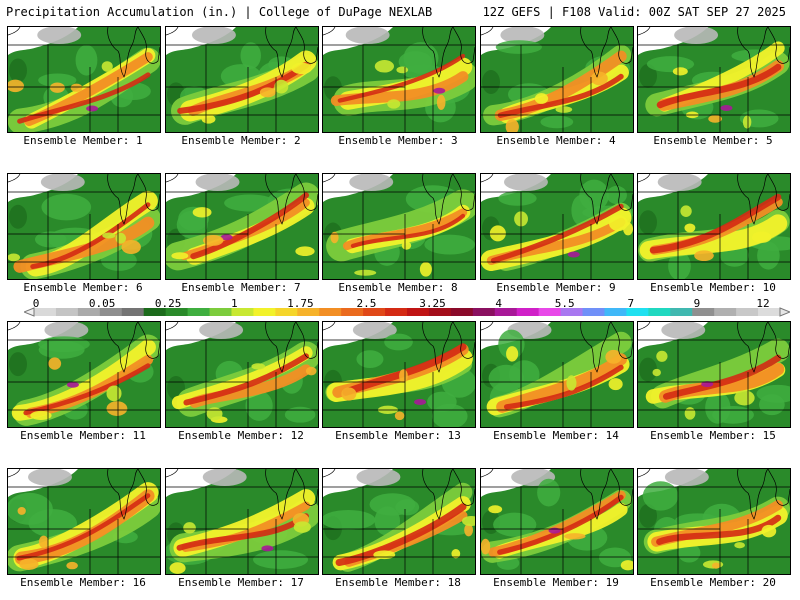  What do you see at coordinates (713, 435) in the screenshot?
I see `ensemble-member-label: Ensemble Member: 15` at bounding box center [713, 435].